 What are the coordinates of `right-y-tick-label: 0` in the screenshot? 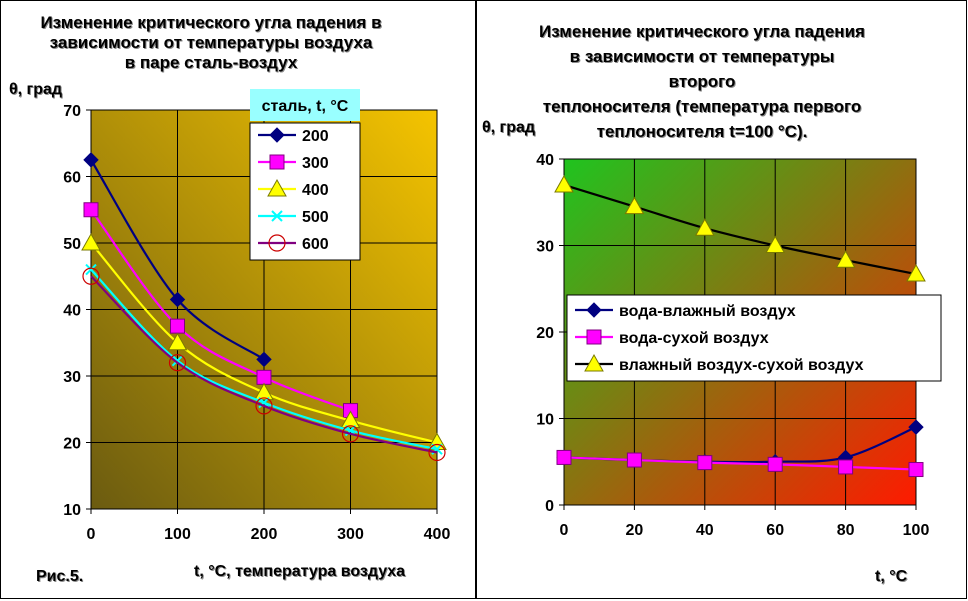 It's located at (549, 506).